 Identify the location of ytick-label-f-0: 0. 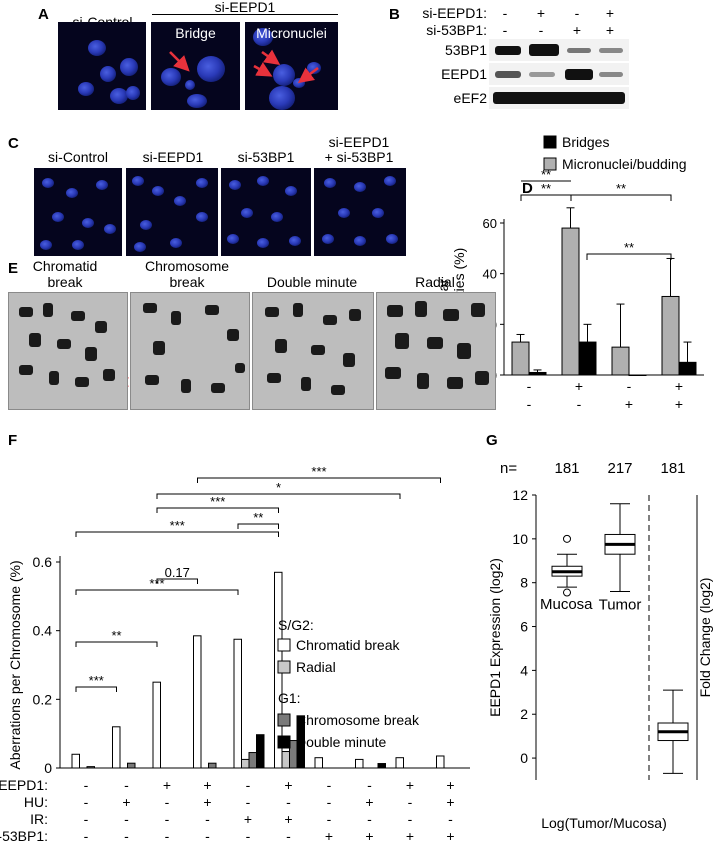
(48, 768).